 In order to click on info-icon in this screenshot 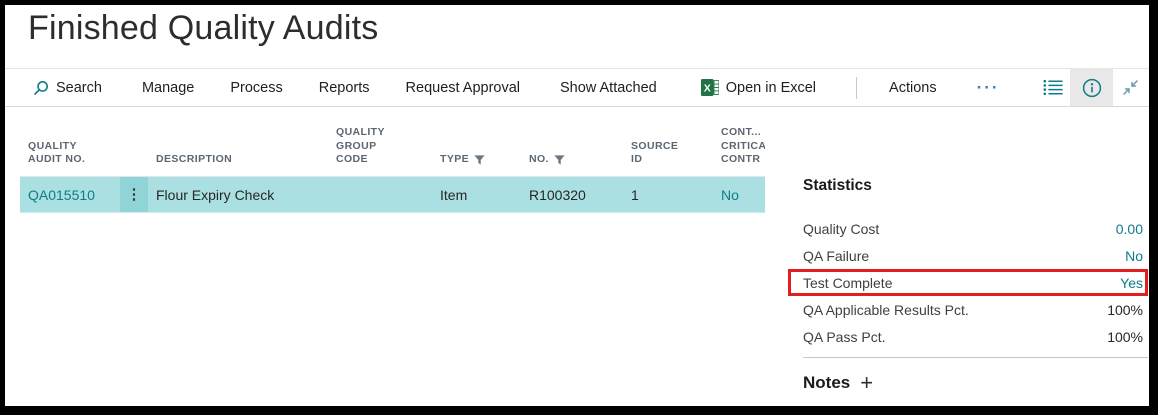, I will do `click(1092, 88)`.